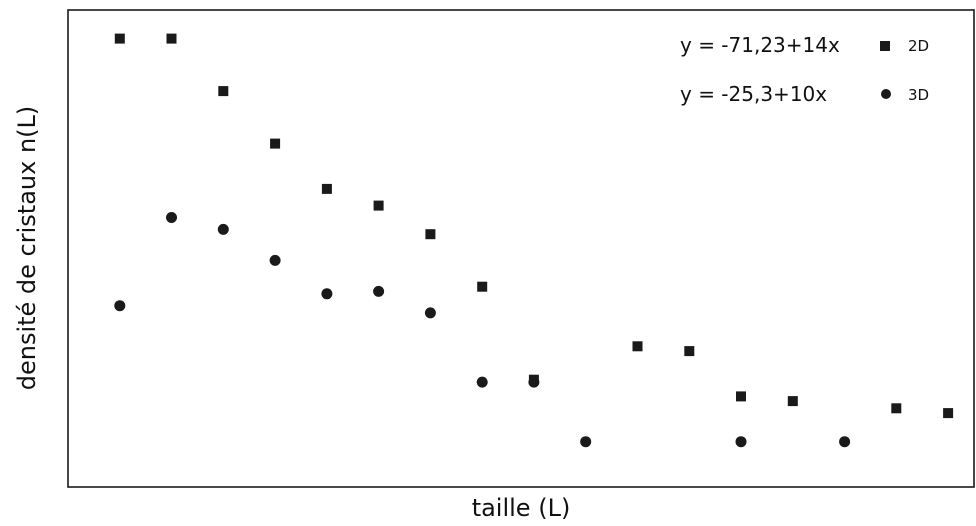 This screenshot has height=526, width=976. Describe the element at coordinates (804, 69) in the screenshot. I see `legend: y = -71,23+14x 2D y = -25,3+10x 3D` at that location.